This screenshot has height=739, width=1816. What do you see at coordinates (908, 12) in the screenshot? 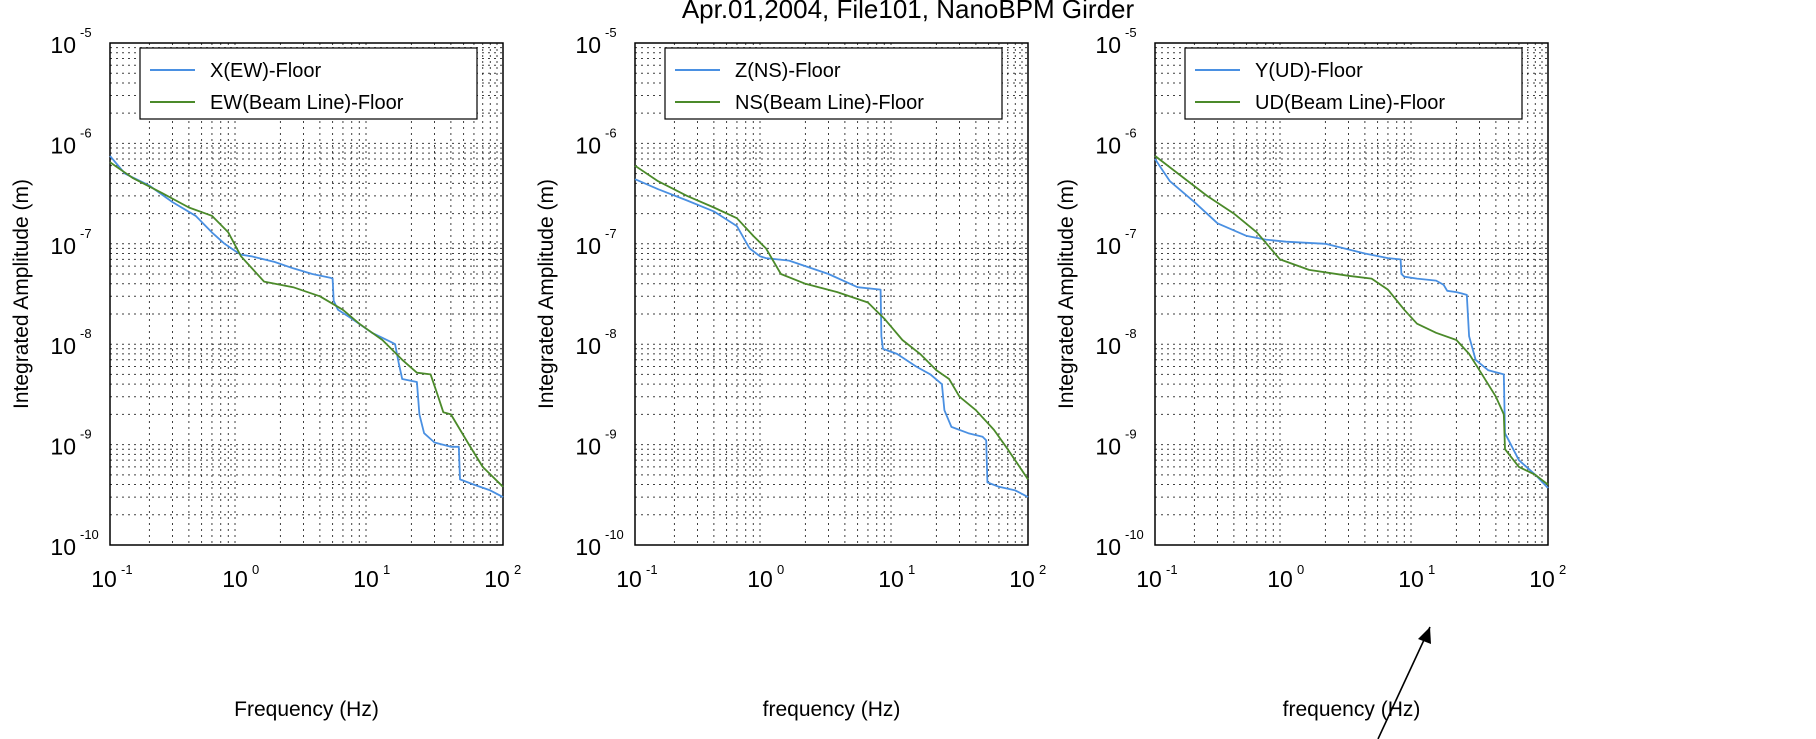
I see `figure-title: Apr.01,2004, File101, NanoBPM Girder` at bounding box center [908, 12].